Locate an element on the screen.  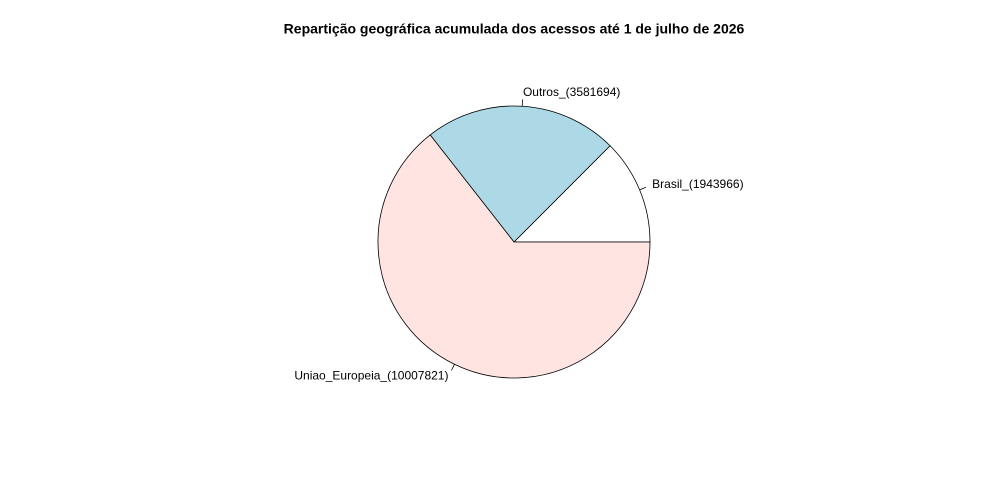
slice-label: Brasil_(1943966) is located at coordinates (697, 184).